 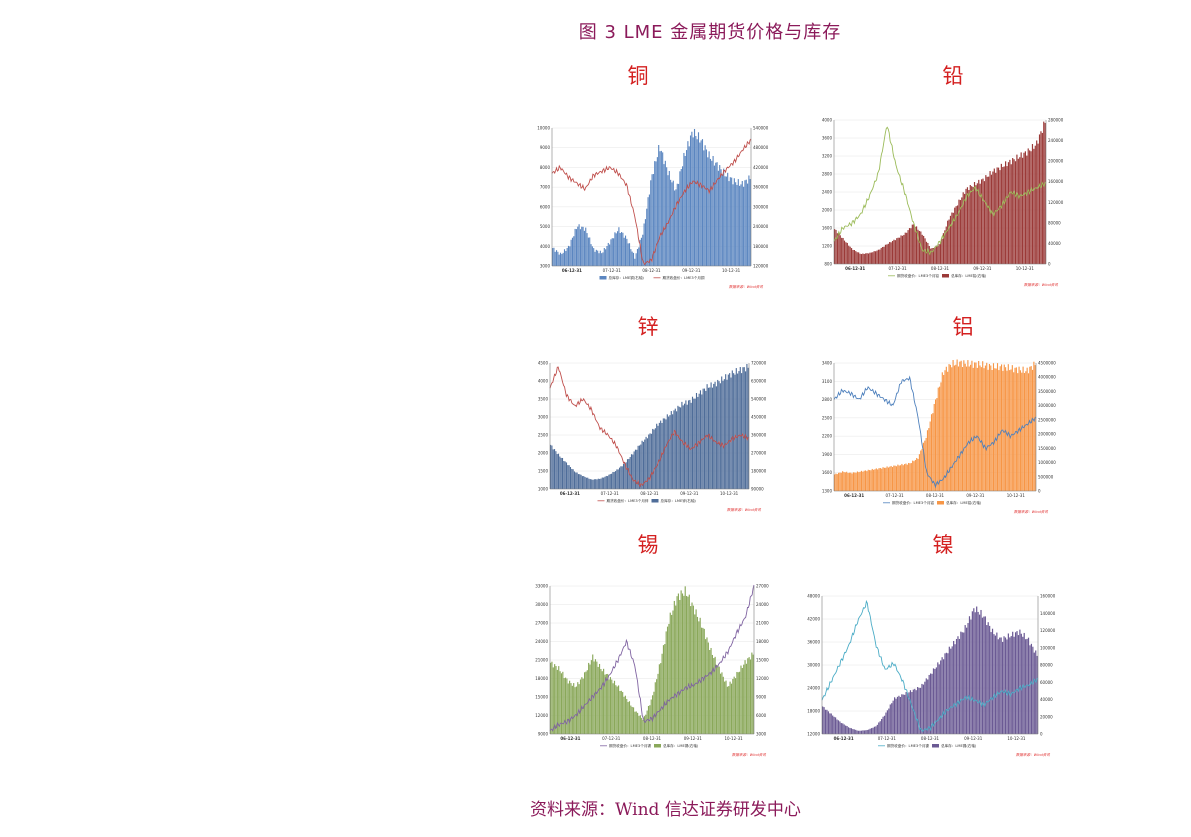 What do you see at coordinates (827, 381) in the screenshot?
I see `y-left-tick-label: 3100` at bounding box center [827, 381].